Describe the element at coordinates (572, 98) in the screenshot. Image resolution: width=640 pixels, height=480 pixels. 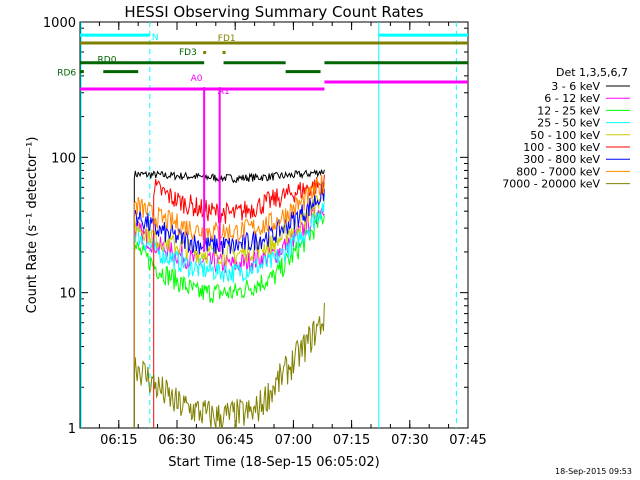
I see `legend-label: 6 - 12 keV` at that location.